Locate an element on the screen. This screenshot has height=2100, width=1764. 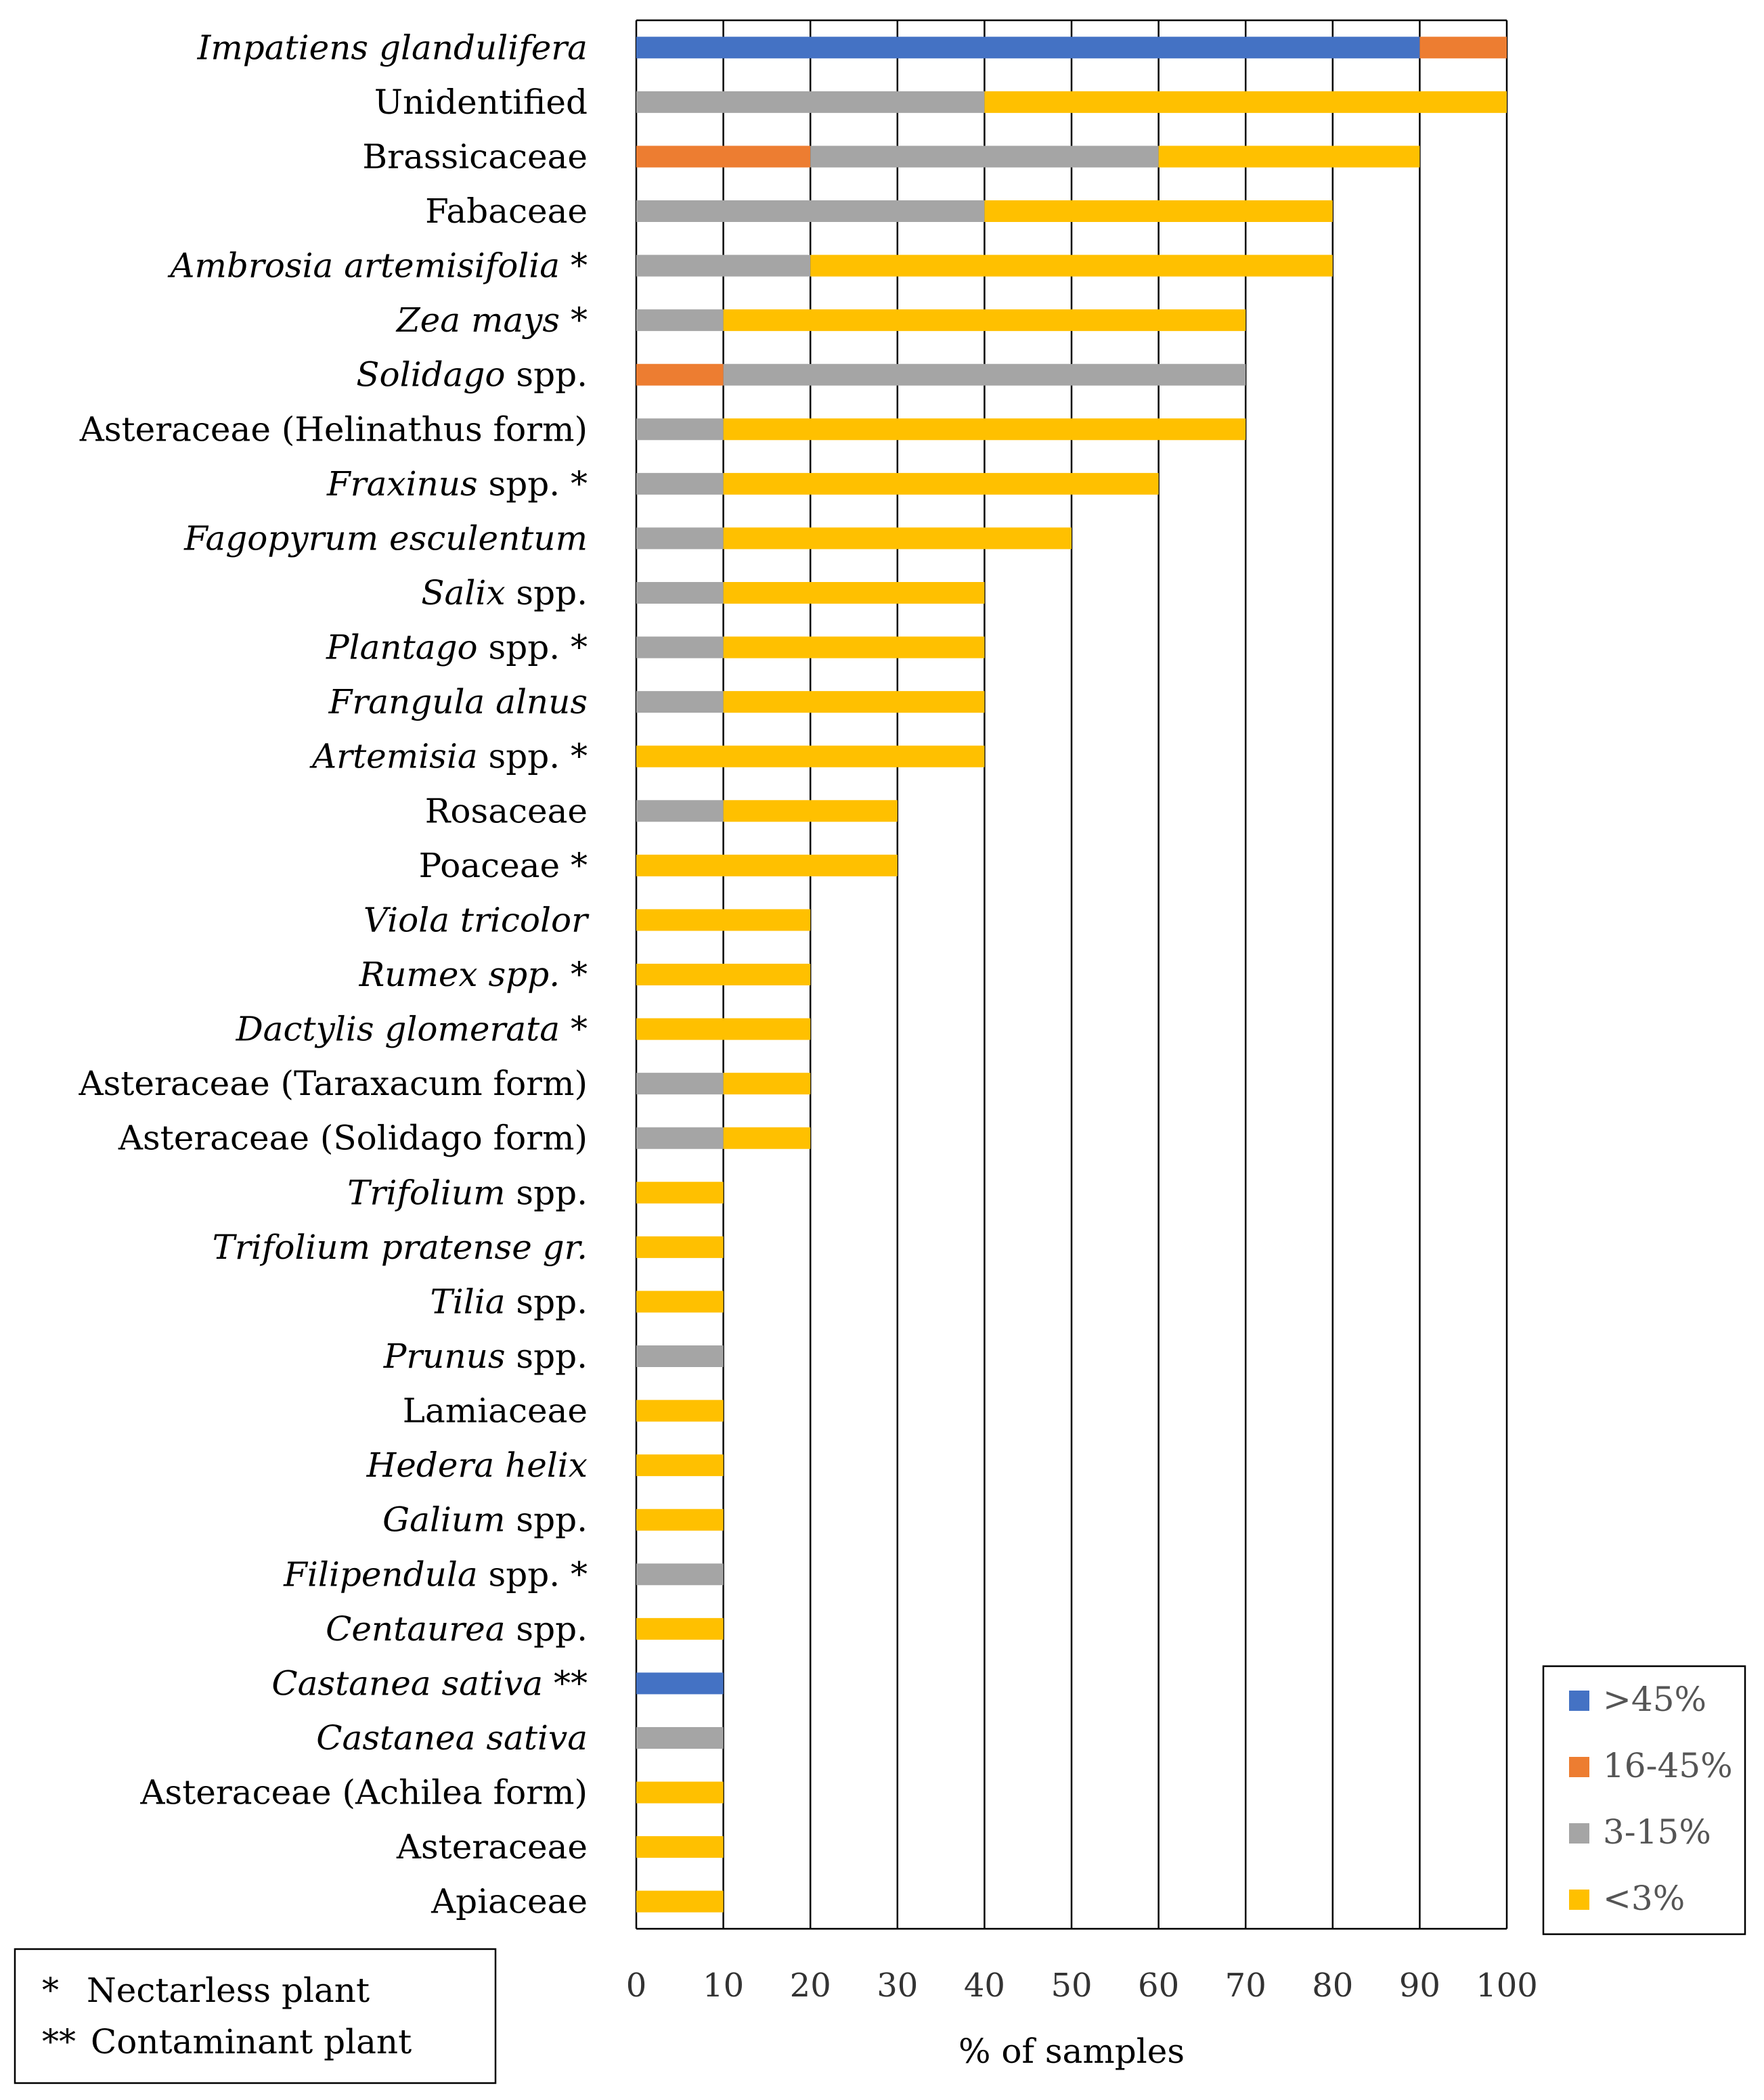
category-label-part-30-1: ** is located at coordinates (565, 1683).